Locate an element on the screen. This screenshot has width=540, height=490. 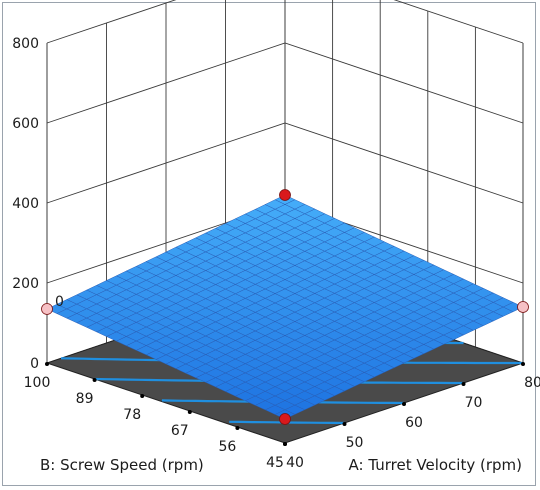
b-tick-label: 67 is located at coordinates (180, 431).